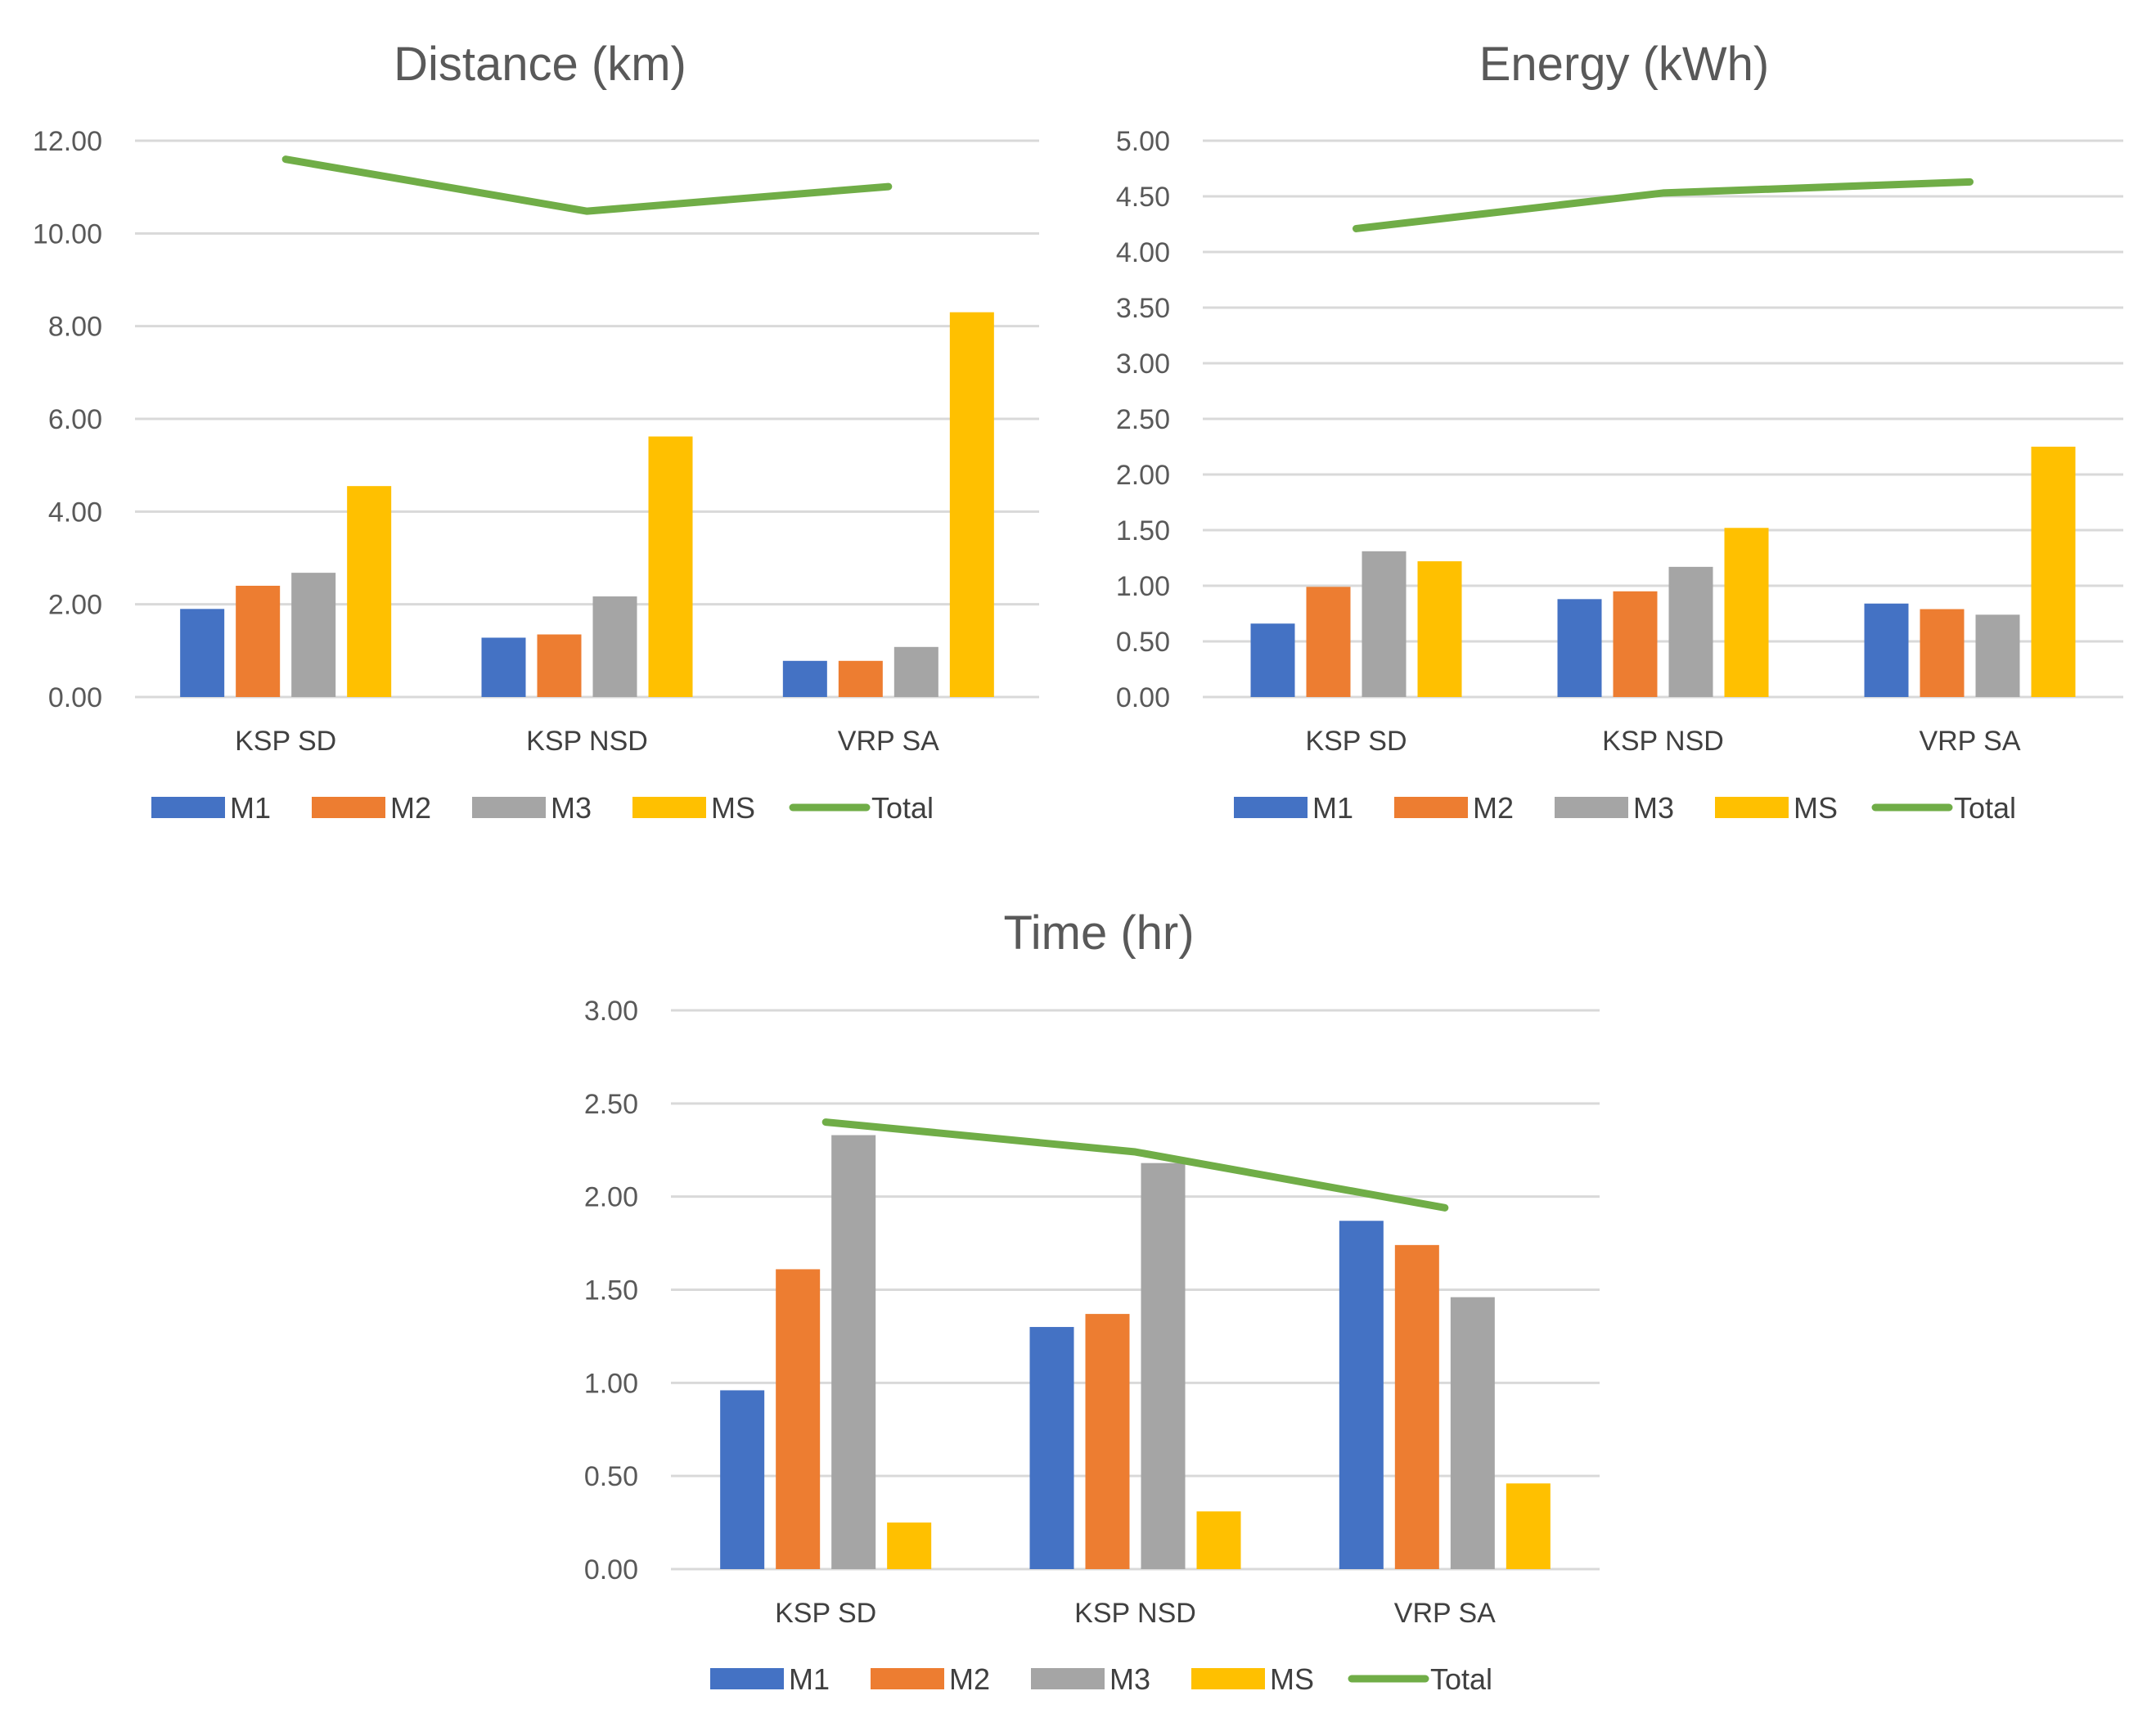  What do you see at coordinates (68, 234) in the screenshot?
I see `y-tick-label: 10.00` at bounding box center [68, 234].